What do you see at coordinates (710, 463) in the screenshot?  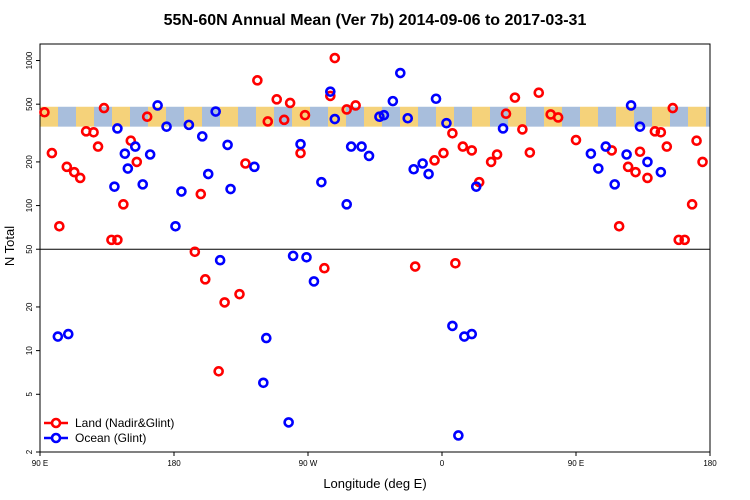 I see `x-tick-label: 180` at bounding box center [710, 463].